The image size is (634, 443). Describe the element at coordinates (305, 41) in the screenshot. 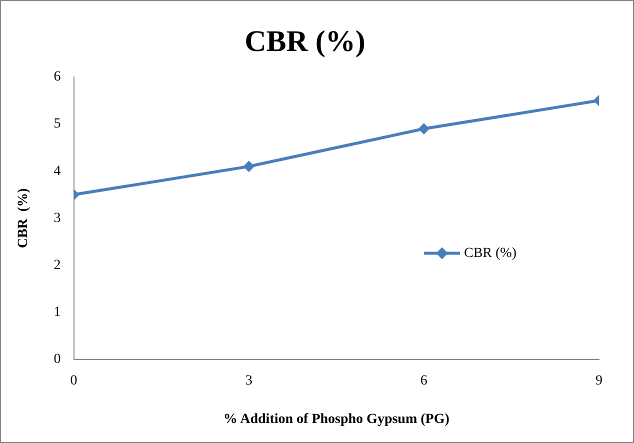

I see `chart-title: CBR (%)` at that location.